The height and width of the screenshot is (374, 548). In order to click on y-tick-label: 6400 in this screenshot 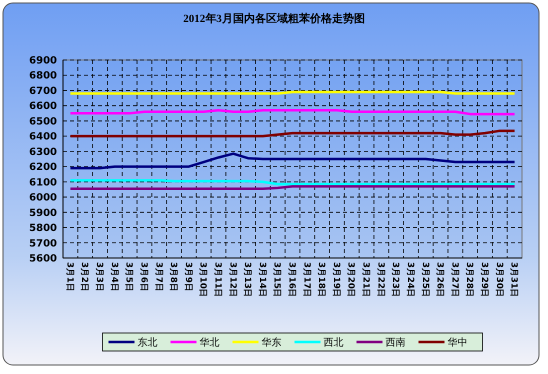, I will do `click(43, 137)`.